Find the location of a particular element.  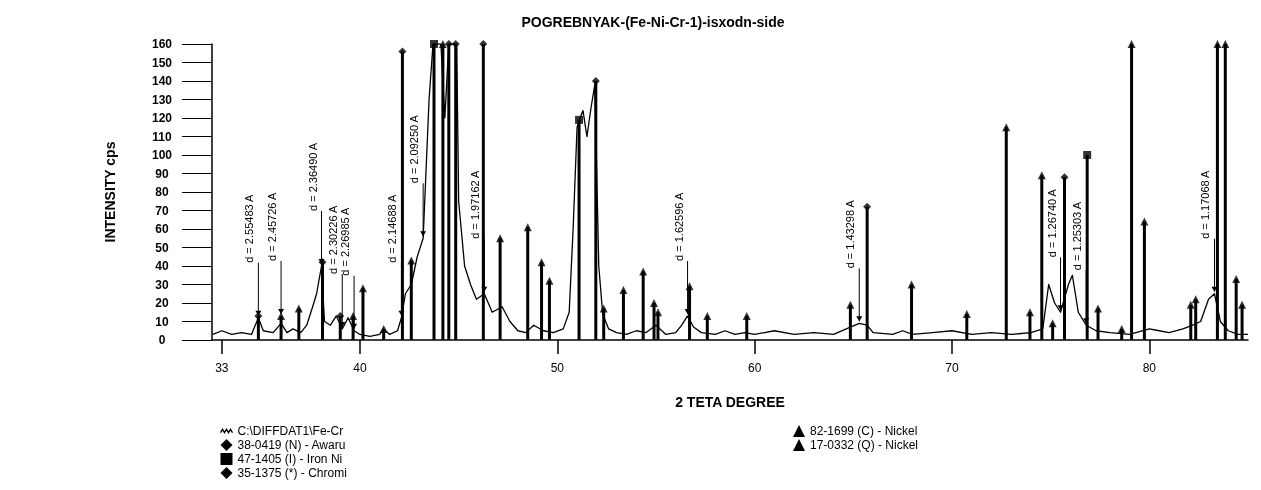

y-tick-label: 20 is located at coordinates (162, 303).